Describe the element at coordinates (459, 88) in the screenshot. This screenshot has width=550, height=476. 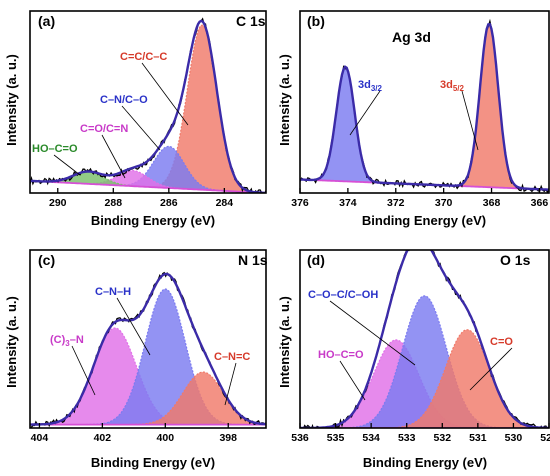
I see `annotation-subscript: 5/2` at that location.